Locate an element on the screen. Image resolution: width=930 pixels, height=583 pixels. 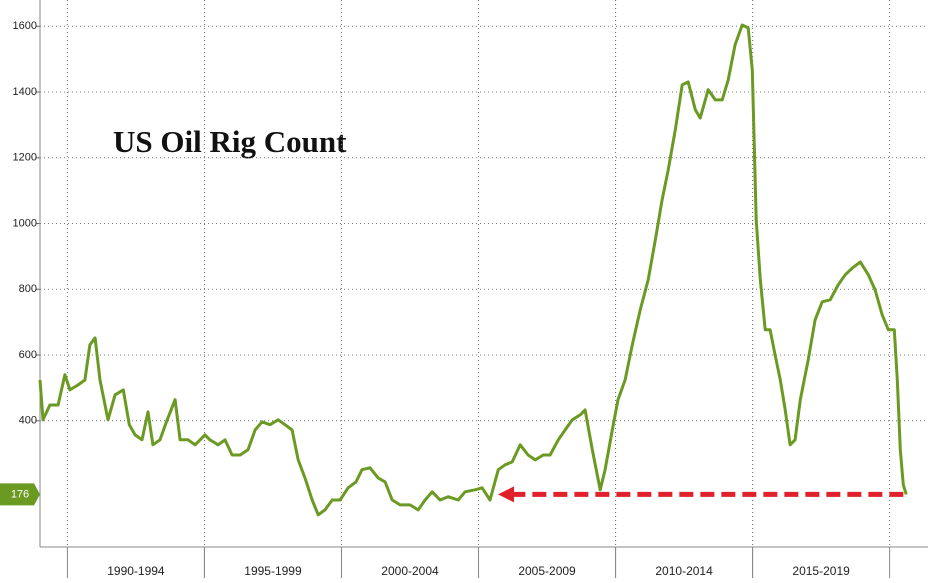
x-band-label: 2000-2004 is located at coordinates (410, 571).